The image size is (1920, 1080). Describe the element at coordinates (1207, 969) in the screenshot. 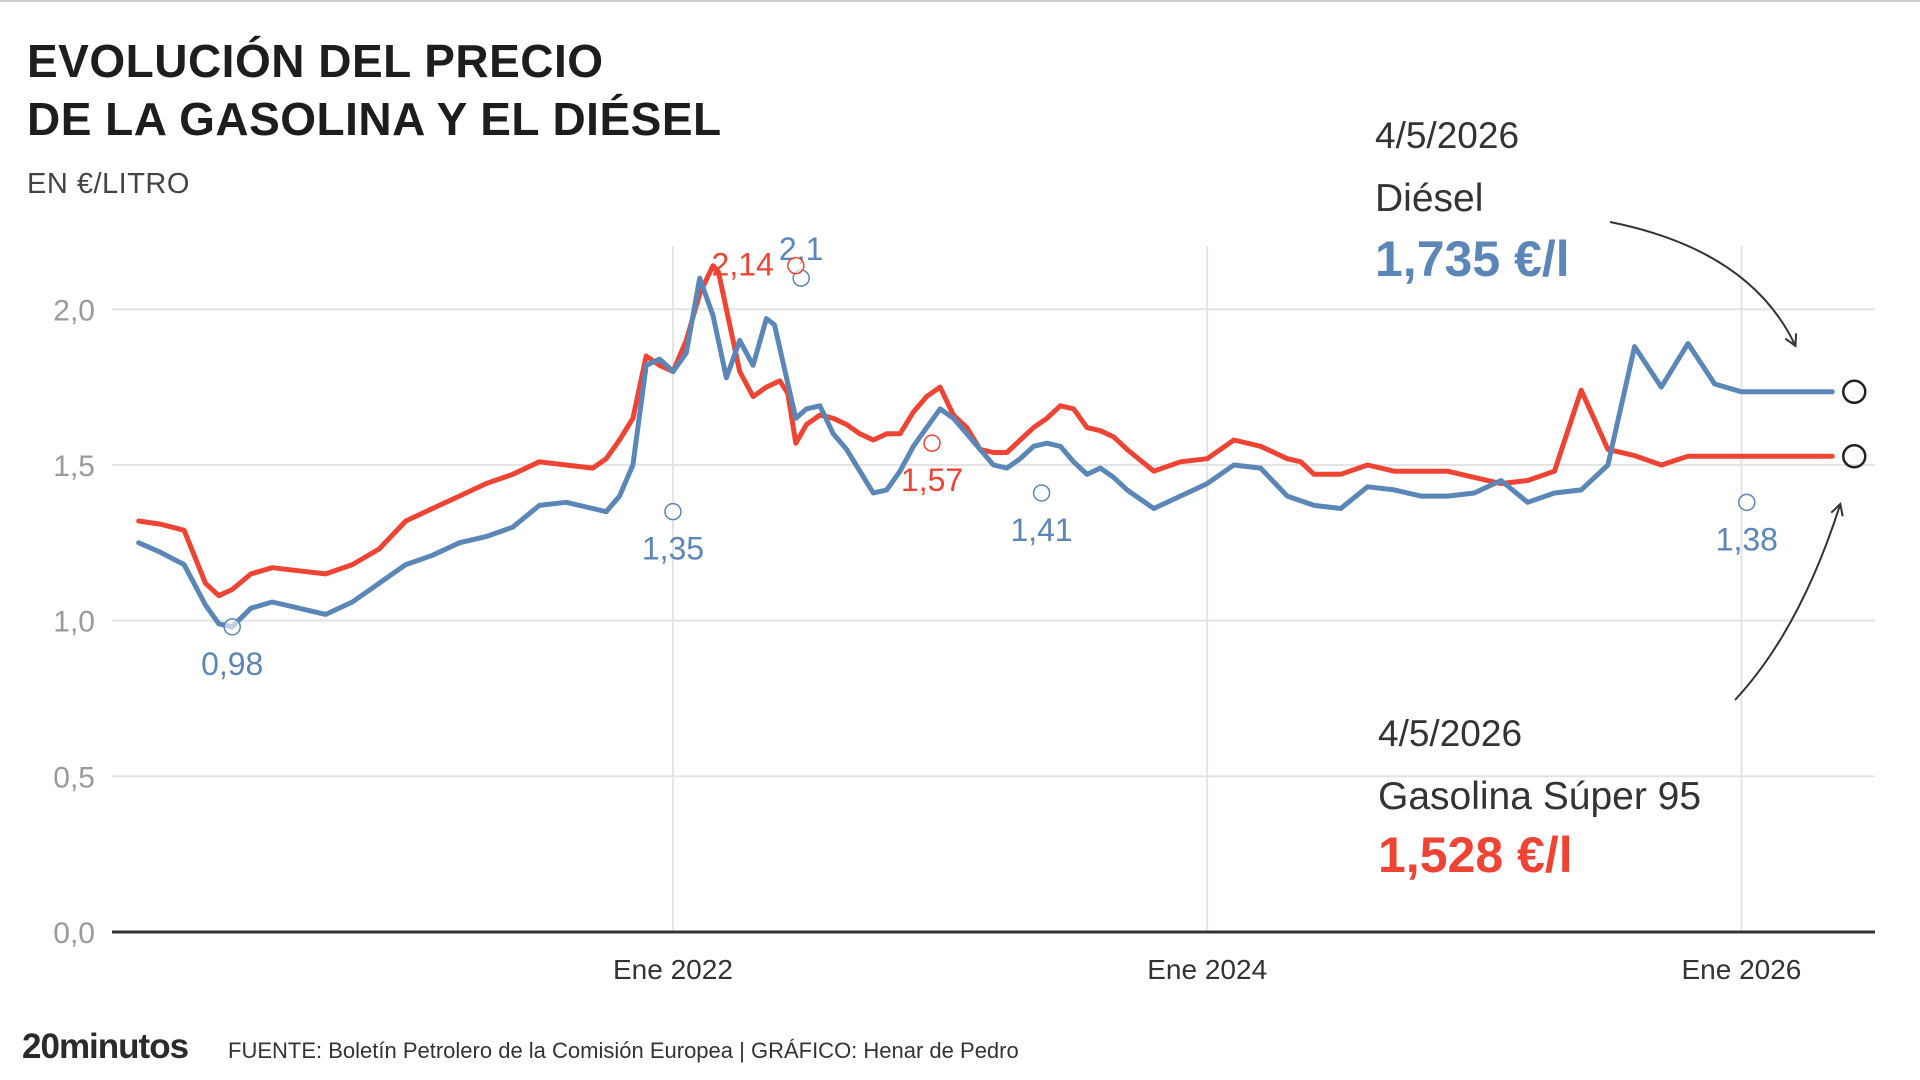

I see `x-tick-label: Ene 2024` at that location.